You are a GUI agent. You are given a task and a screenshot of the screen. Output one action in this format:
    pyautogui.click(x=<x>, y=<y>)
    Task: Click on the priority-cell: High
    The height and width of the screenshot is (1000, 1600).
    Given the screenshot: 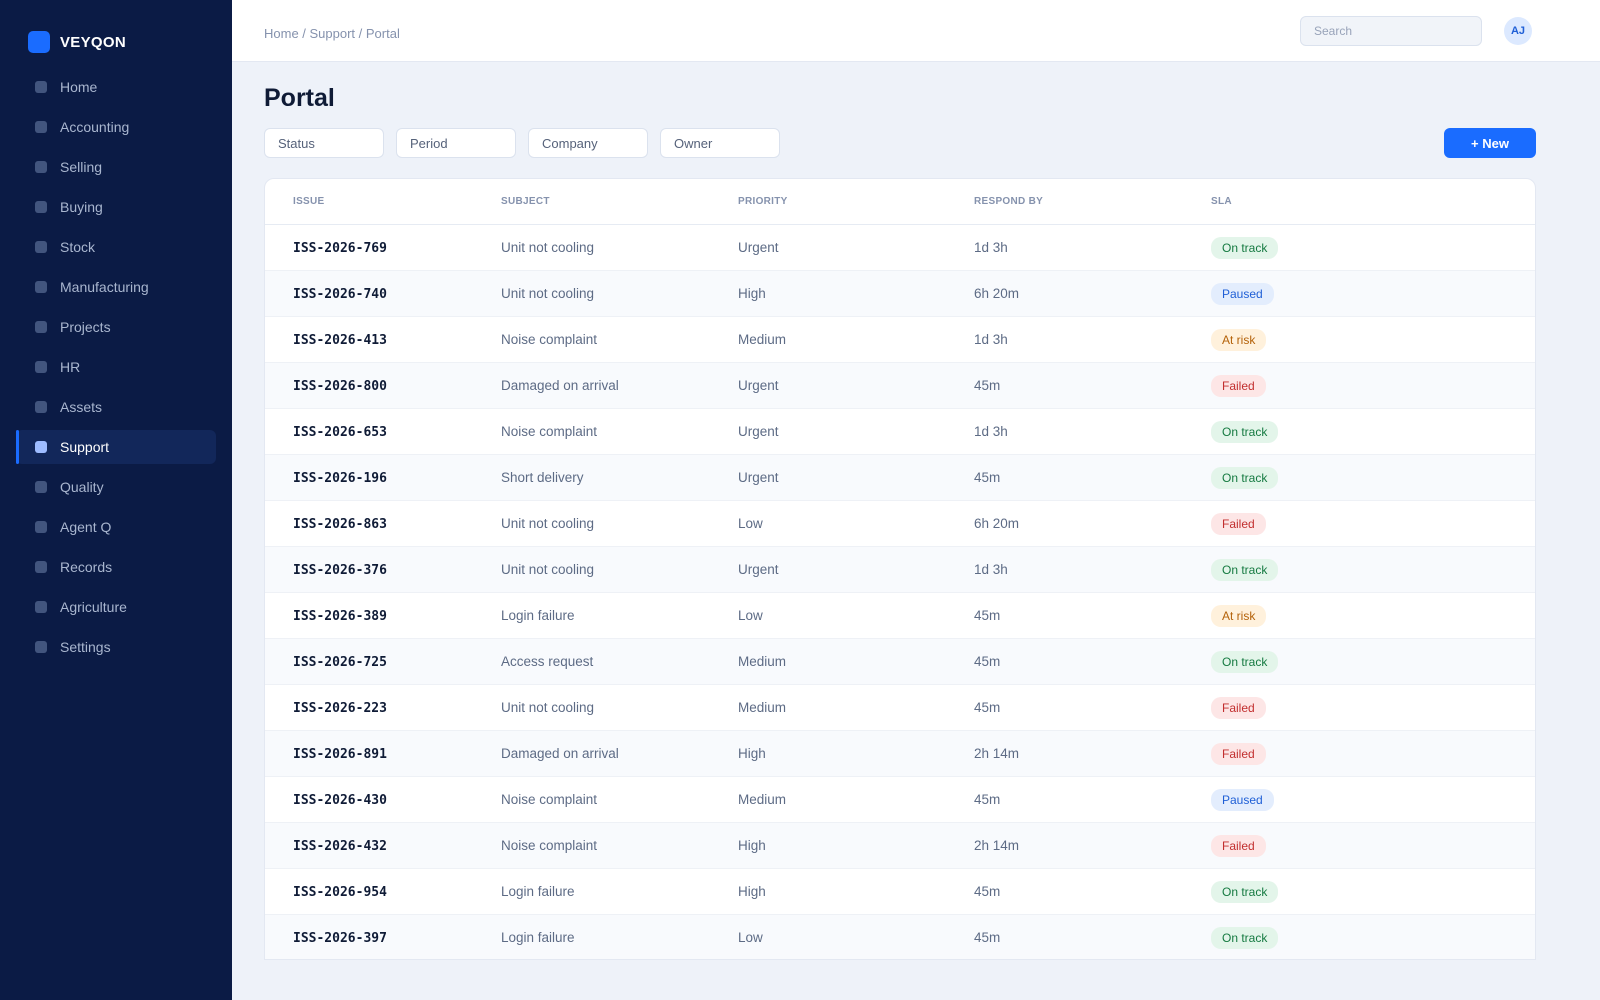 What is the action you would take?
    pyautogui.click(x=752, y=891)
    